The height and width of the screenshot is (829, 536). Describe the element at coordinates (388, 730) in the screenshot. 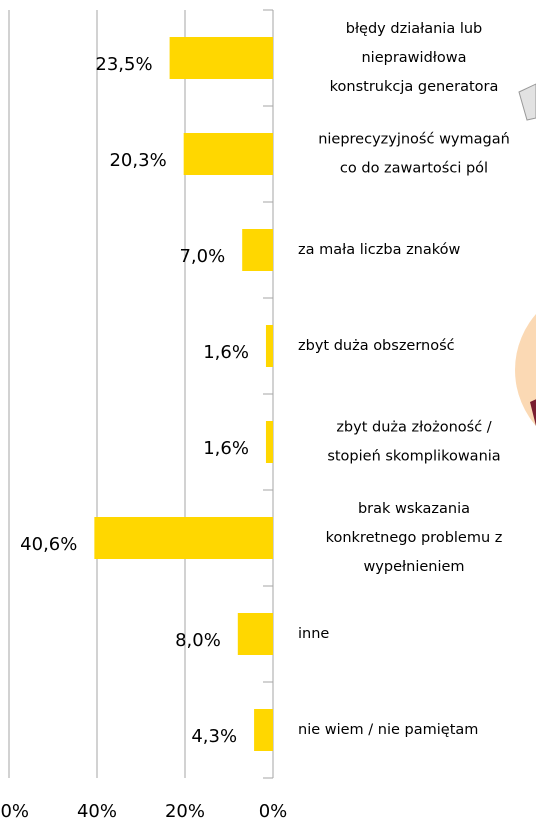

I see `category-label: nie wiem / nie pamiętam` at that location.